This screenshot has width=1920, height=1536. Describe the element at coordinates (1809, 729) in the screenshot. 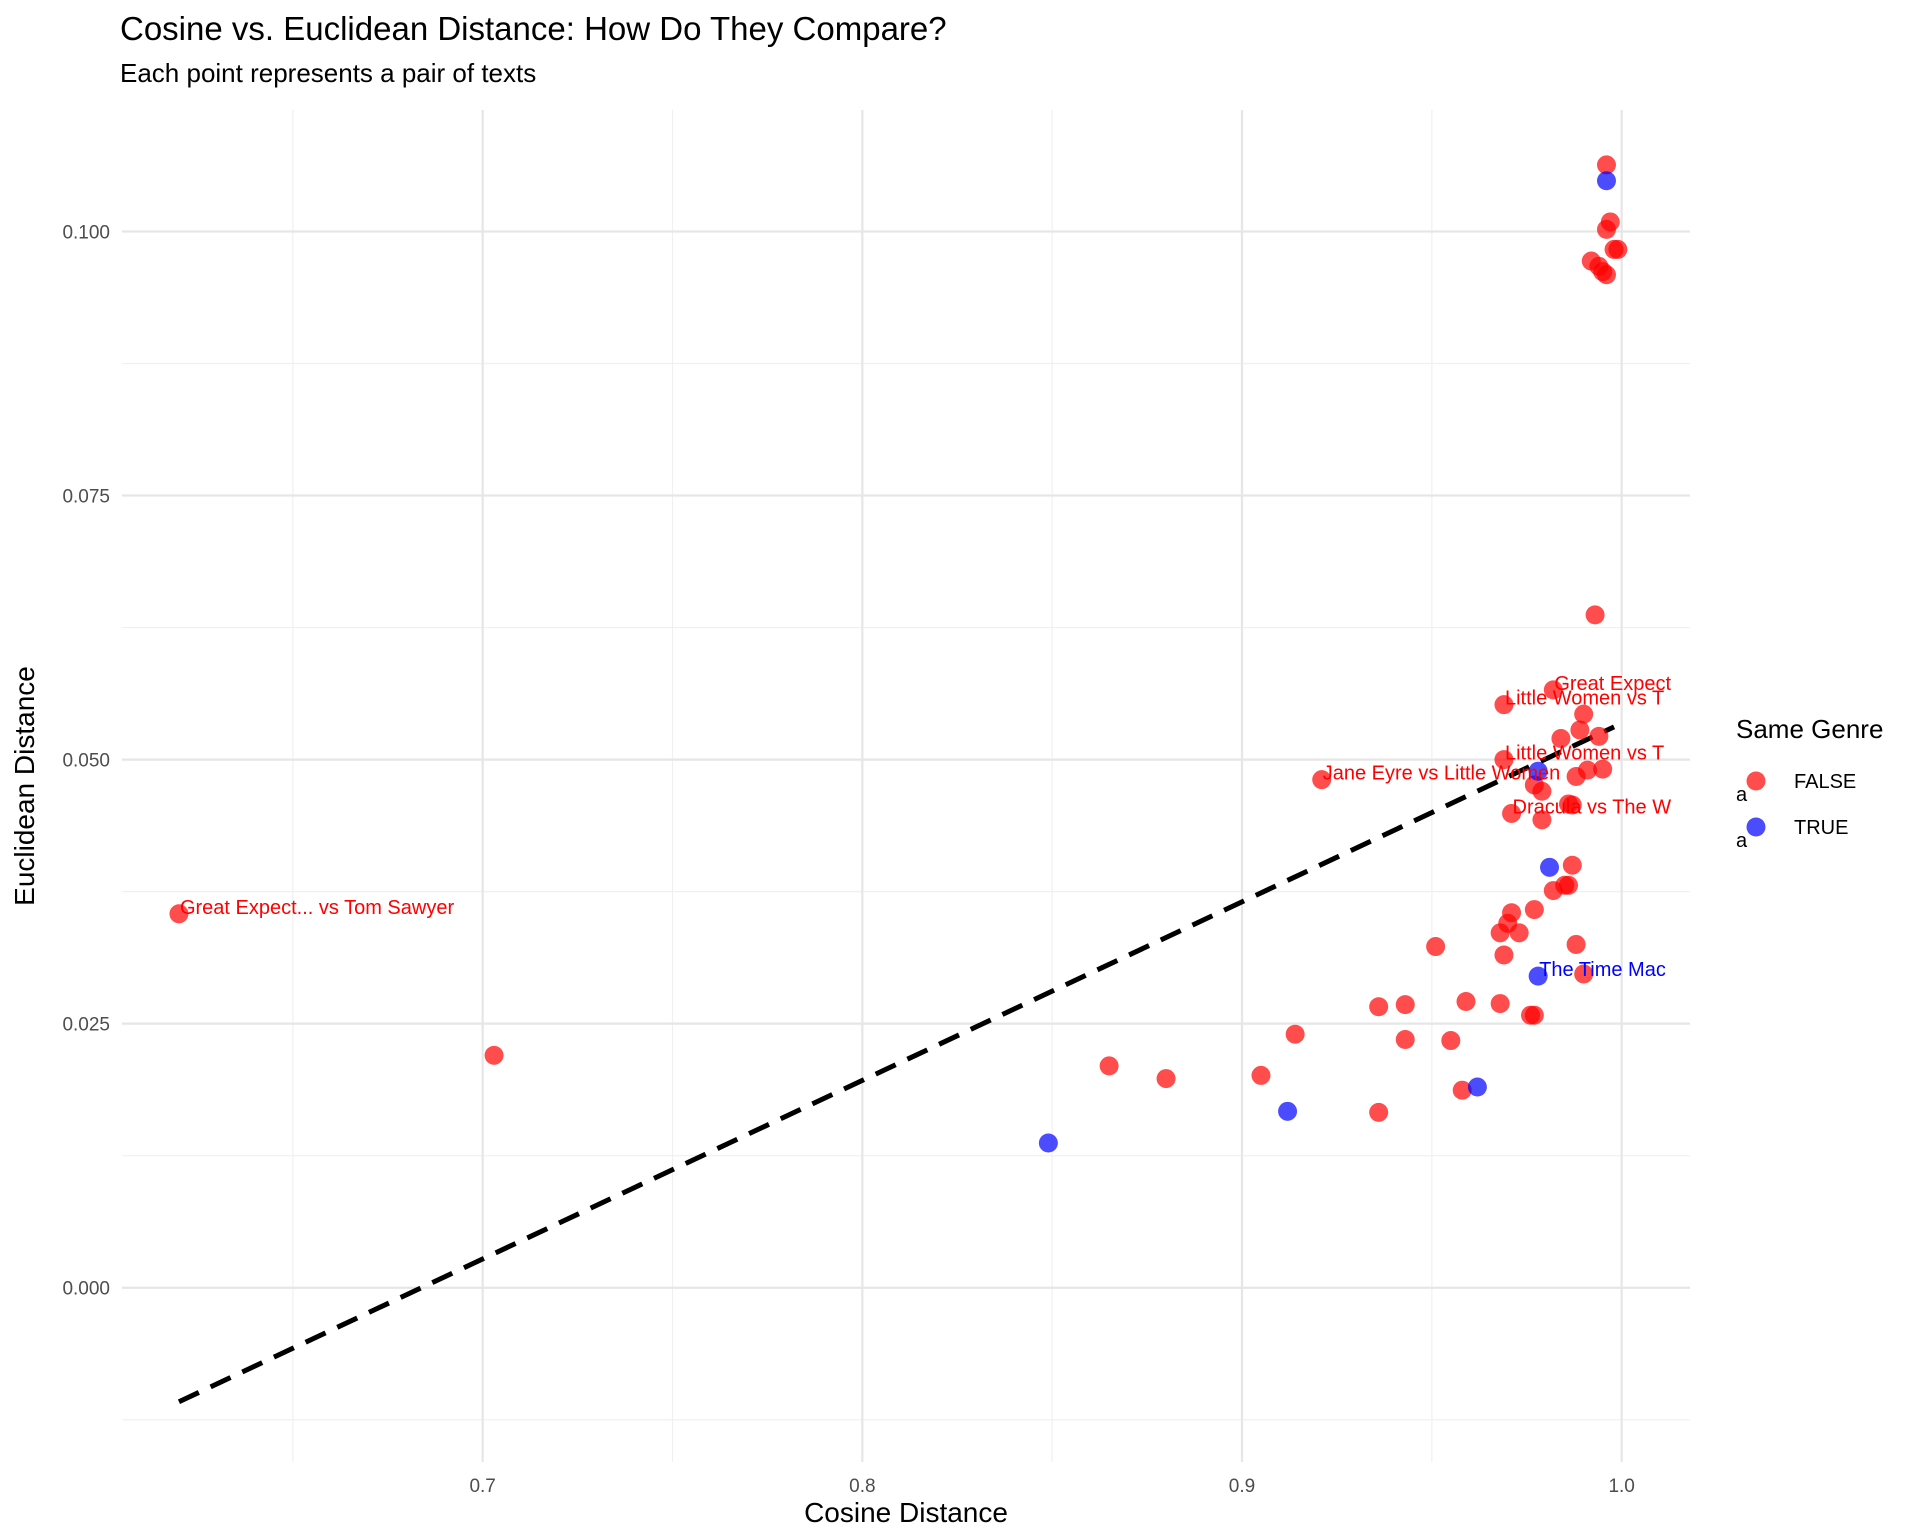

I see `legend-title: Same Genre` at that location.